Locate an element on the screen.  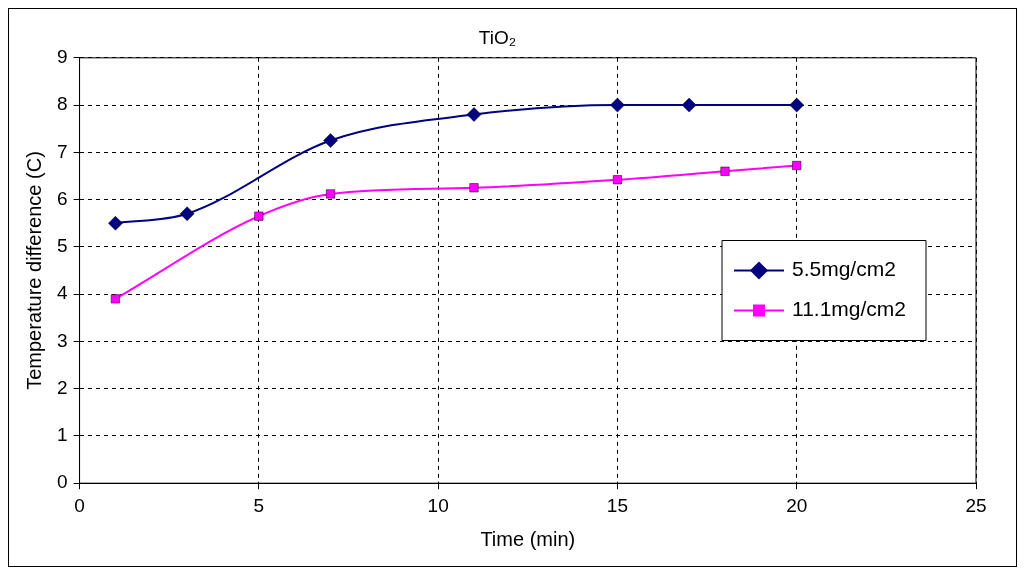
y-tick-label: 2 is located at coordinates (62, 387).